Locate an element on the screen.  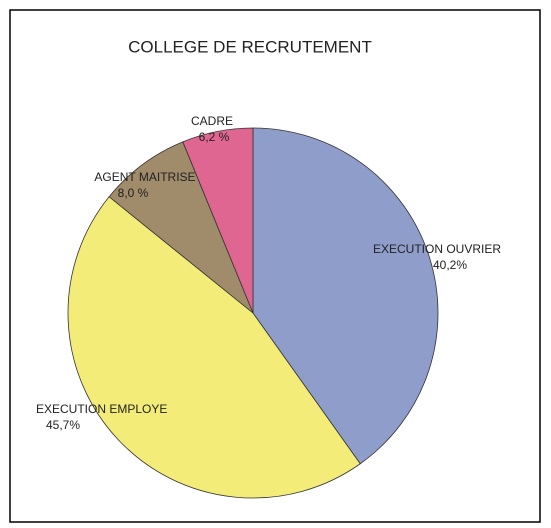
slice-label: EXECUTION EMPLOYE is located at coordinates (101, 409).